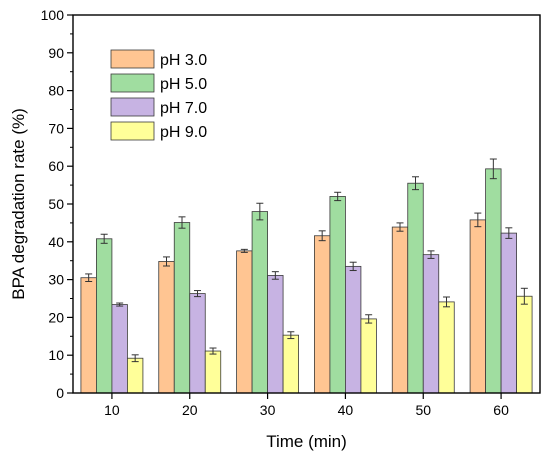 This screenshot has width=550, height=459. Describe the element at coordinates (56, 128) in the screenshot. I see `y-tick-label: 70` at that location.